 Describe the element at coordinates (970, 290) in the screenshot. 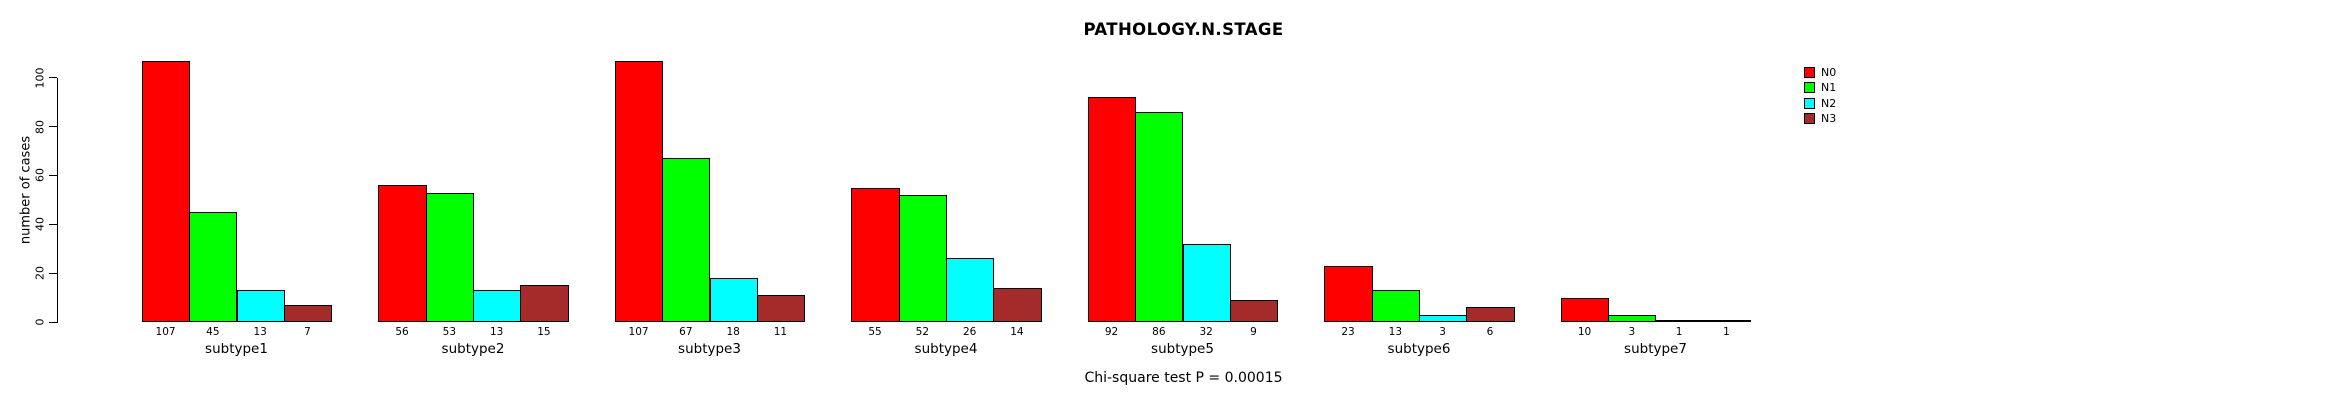

I see `bar-n2-subtype4` at that location.